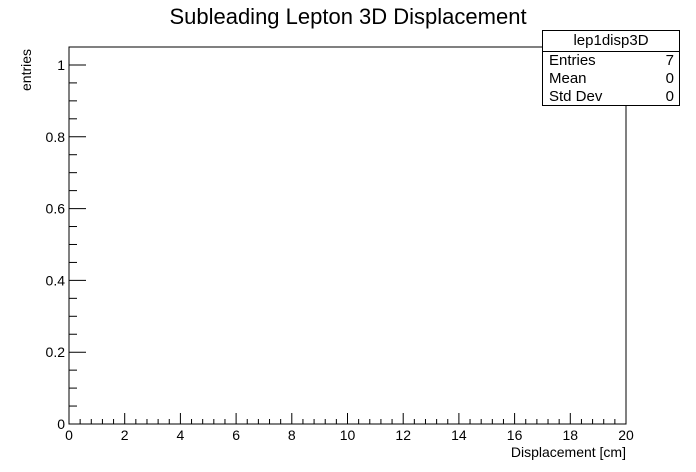 This screenshot has width=696, height=472. Describe the element at coordinates (568, 452) in the screenshot. I see `x-axis-label: Displacement [cm]` at that location.